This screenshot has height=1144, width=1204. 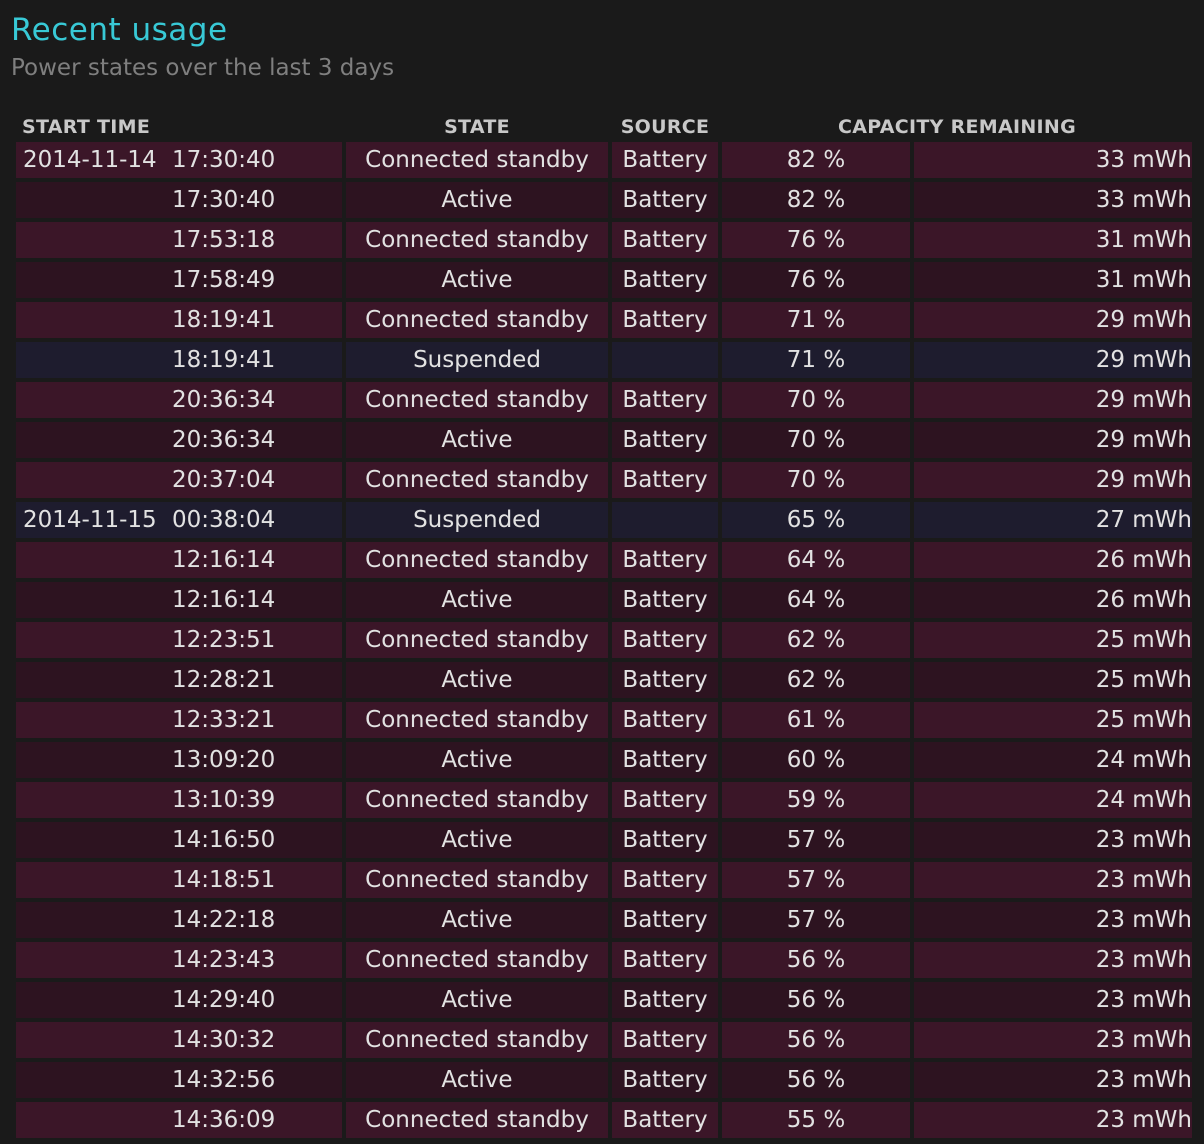 I want to click on table-row: 14:22:18 Active Battery 57 % 23 mWh, so click(x=604, y=920).